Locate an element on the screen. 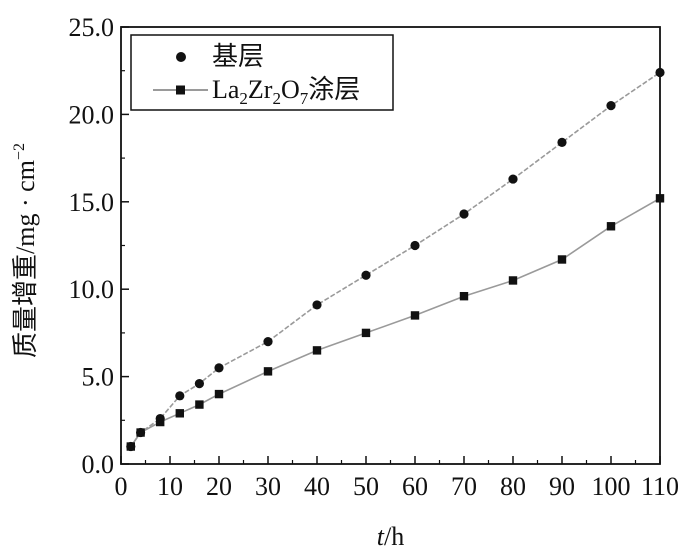 The image size is (689, 554). x-tick-label: 70 is located at coordinates (464, 486).